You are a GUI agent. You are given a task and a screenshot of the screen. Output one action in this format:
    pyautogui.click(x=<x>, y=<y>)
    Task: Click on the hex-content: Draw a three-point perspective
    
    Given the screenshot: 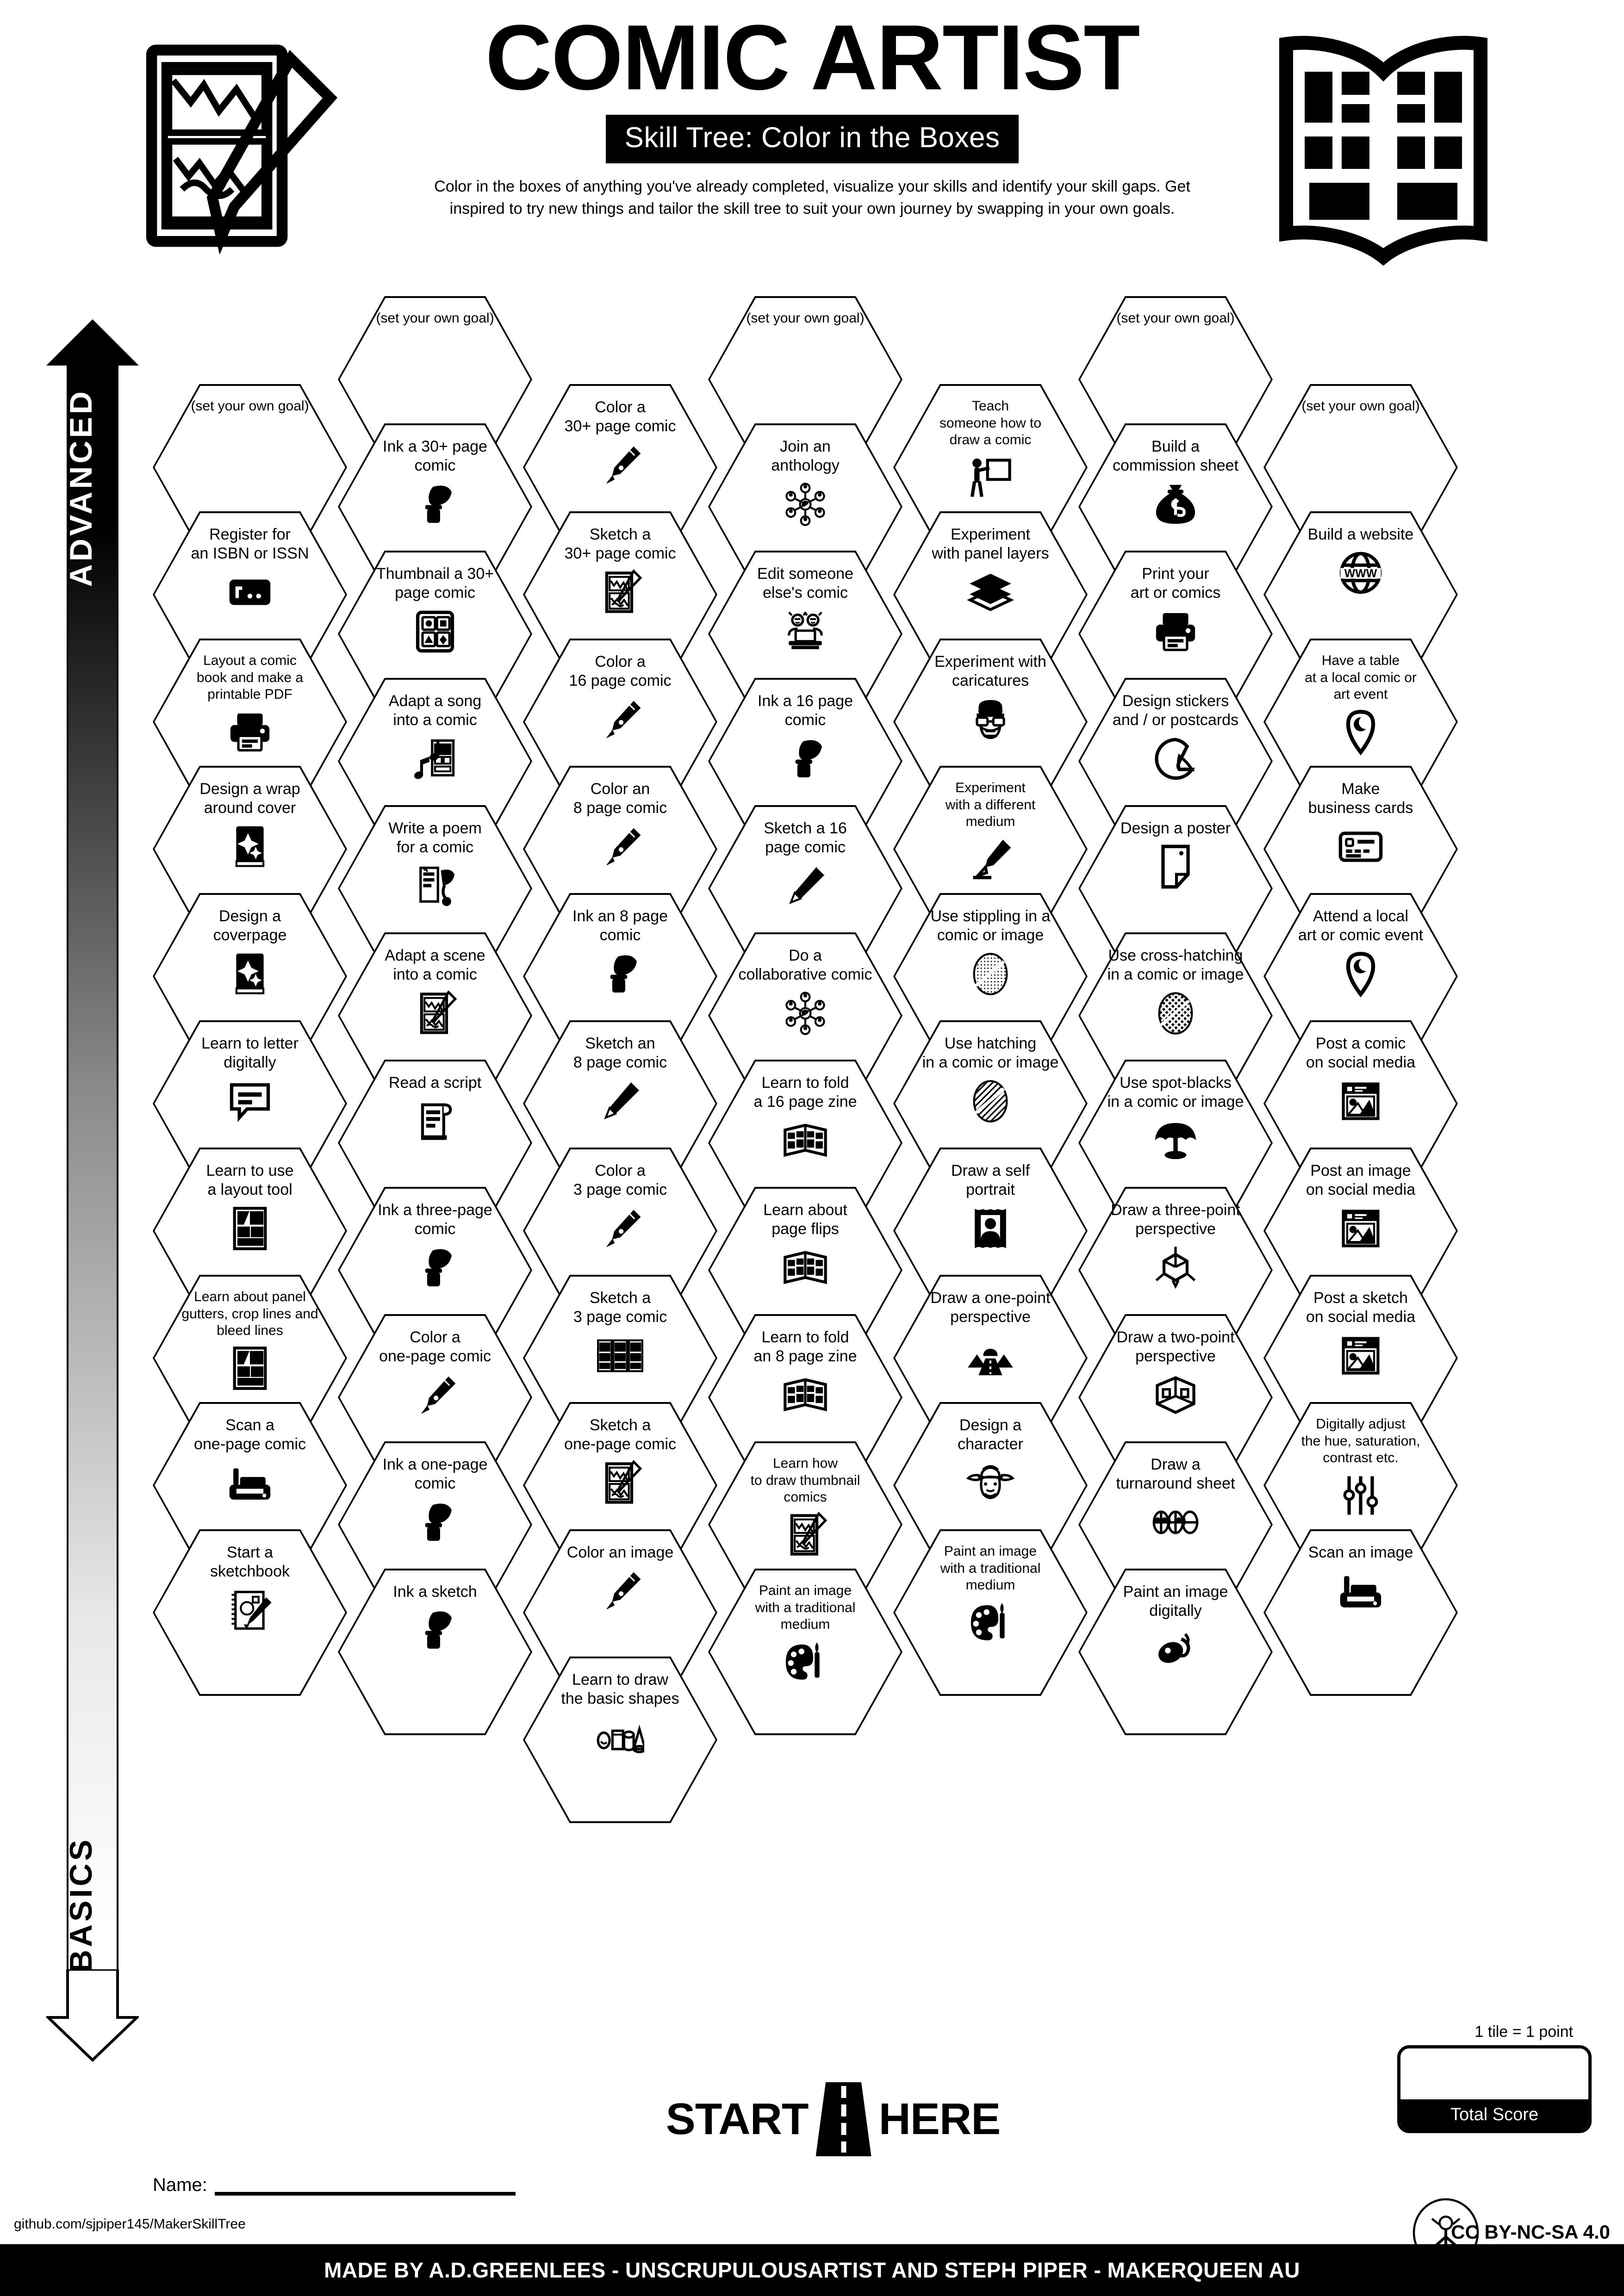 What is the action you would take?
    pyautogui.click(x=1175, y=1270)
    